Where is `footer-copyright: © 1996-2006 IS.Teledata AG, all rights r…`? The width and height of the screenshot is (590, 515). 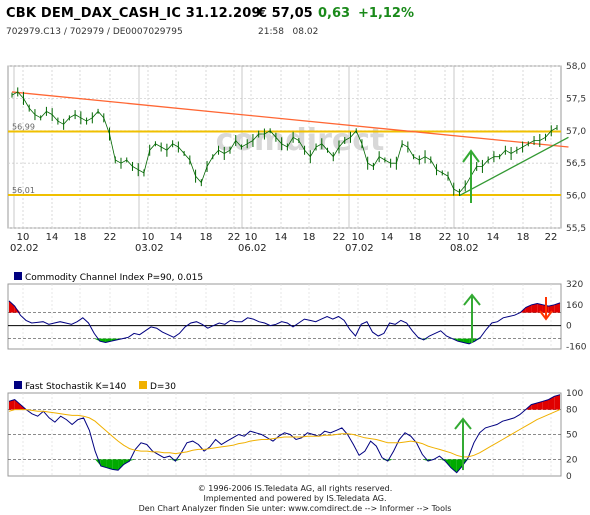 footer-copyright: © 1996-2006 IS.Teledata AG, all rights r… is located at coordinates (295, 488).